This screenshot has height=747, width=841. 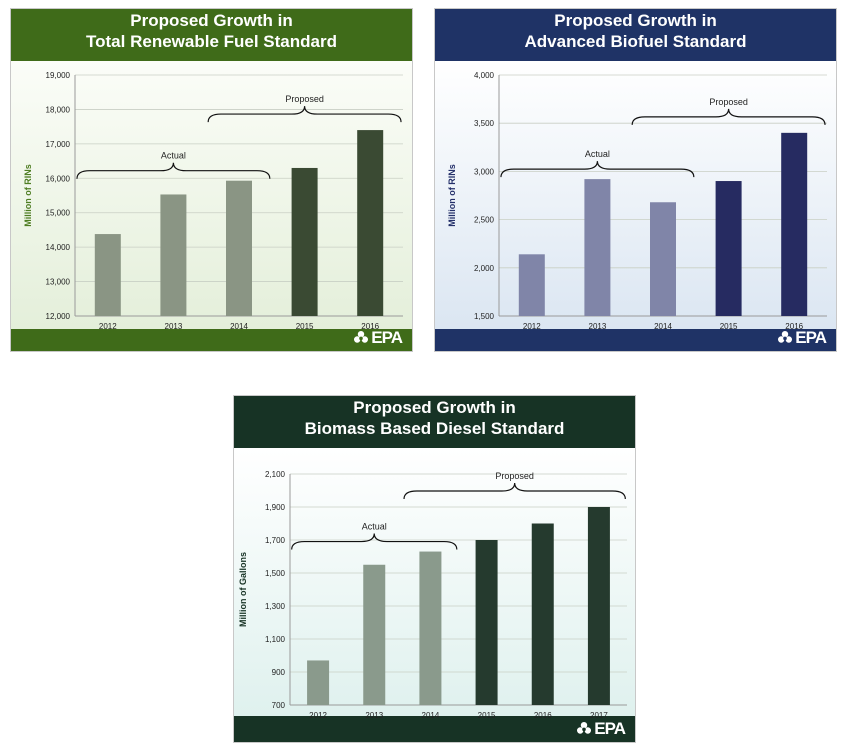 I want to click on y-tick-label: 12,000, so click(x=58, y=316).